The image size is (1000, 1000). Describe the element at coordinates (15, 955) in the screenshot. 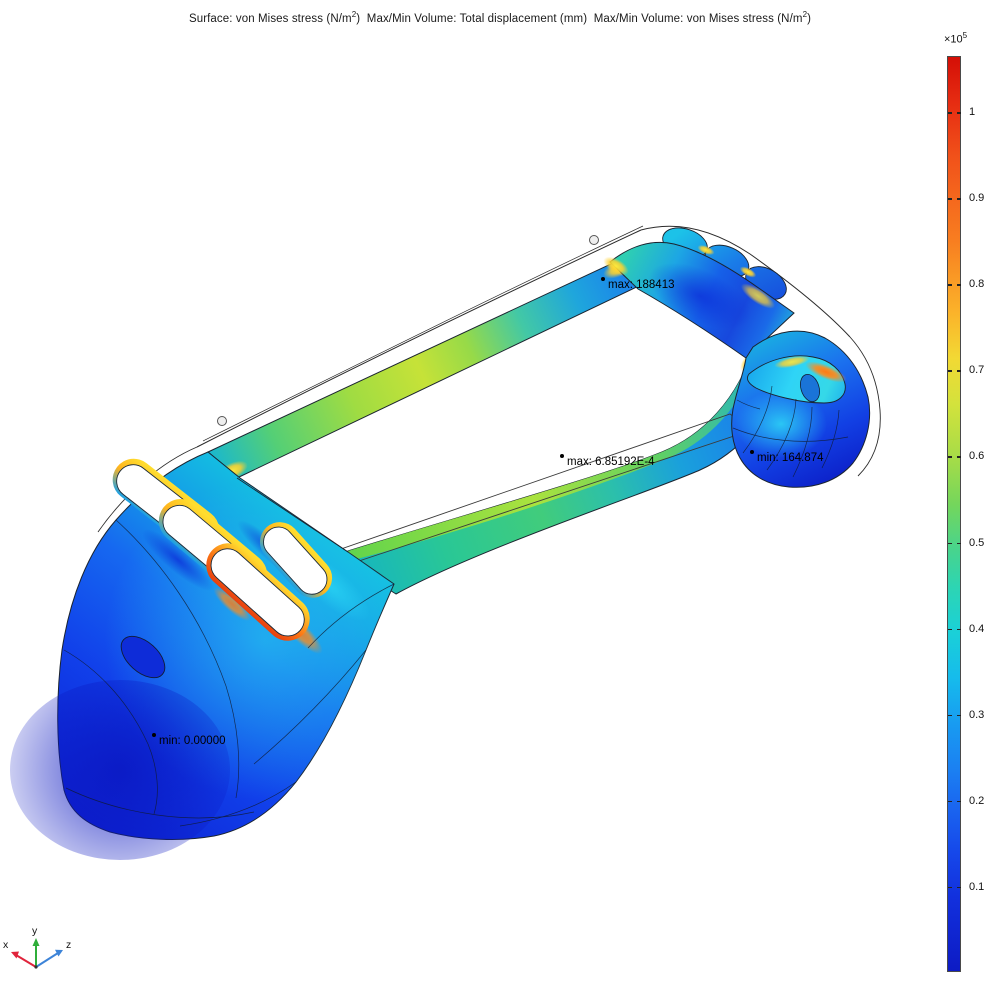

I see `x-axis-arrow` at that location.